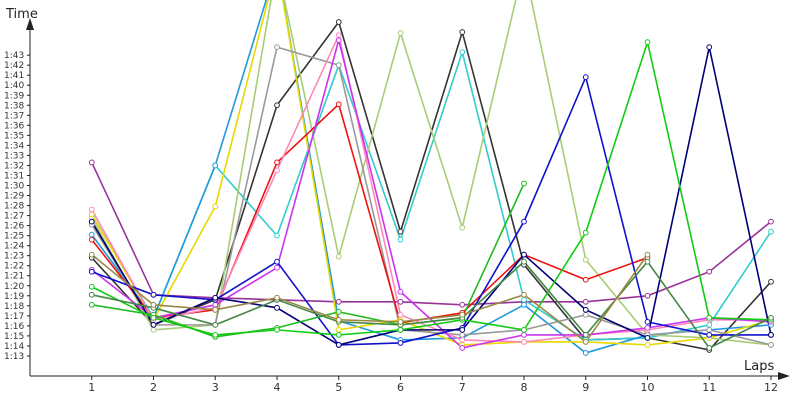 The image size is (800, 400). I want to click on x-tick-label: 9, so click(585, 387).